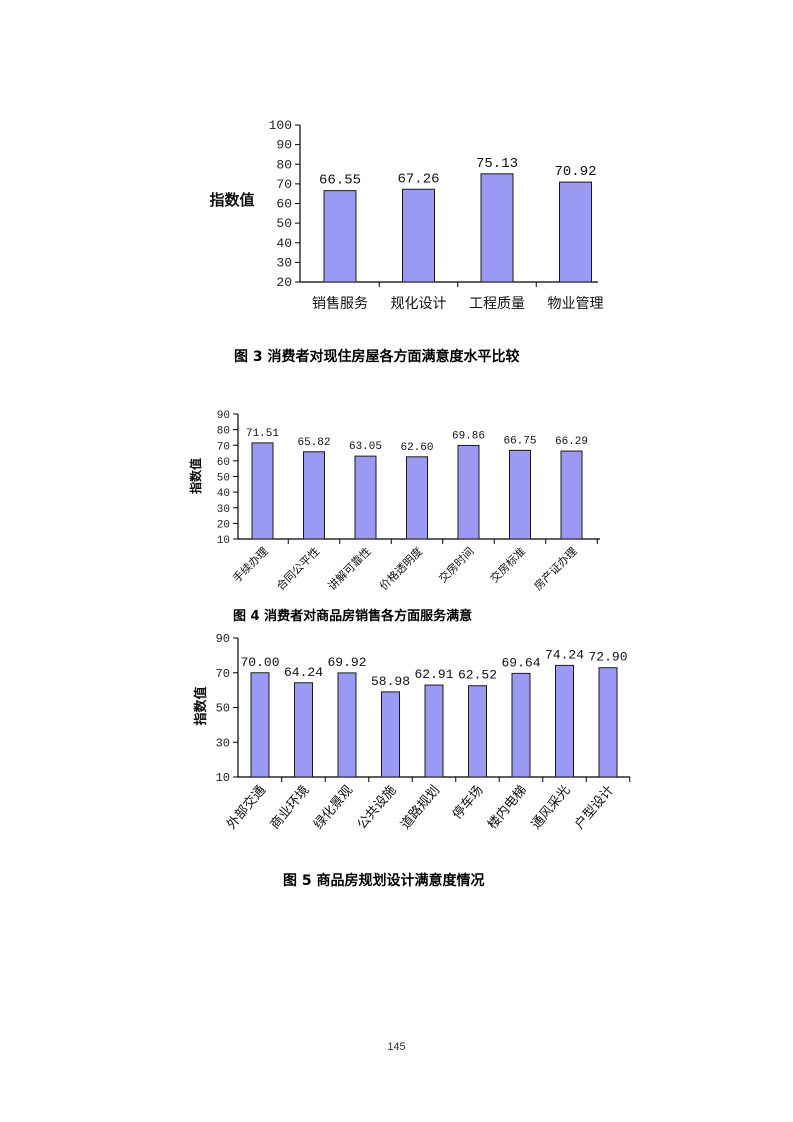  What do you see at coordinates (340, 304) in the screenshot?
I see `x-category-label: 销售服务` at bounding box center [340, 304].